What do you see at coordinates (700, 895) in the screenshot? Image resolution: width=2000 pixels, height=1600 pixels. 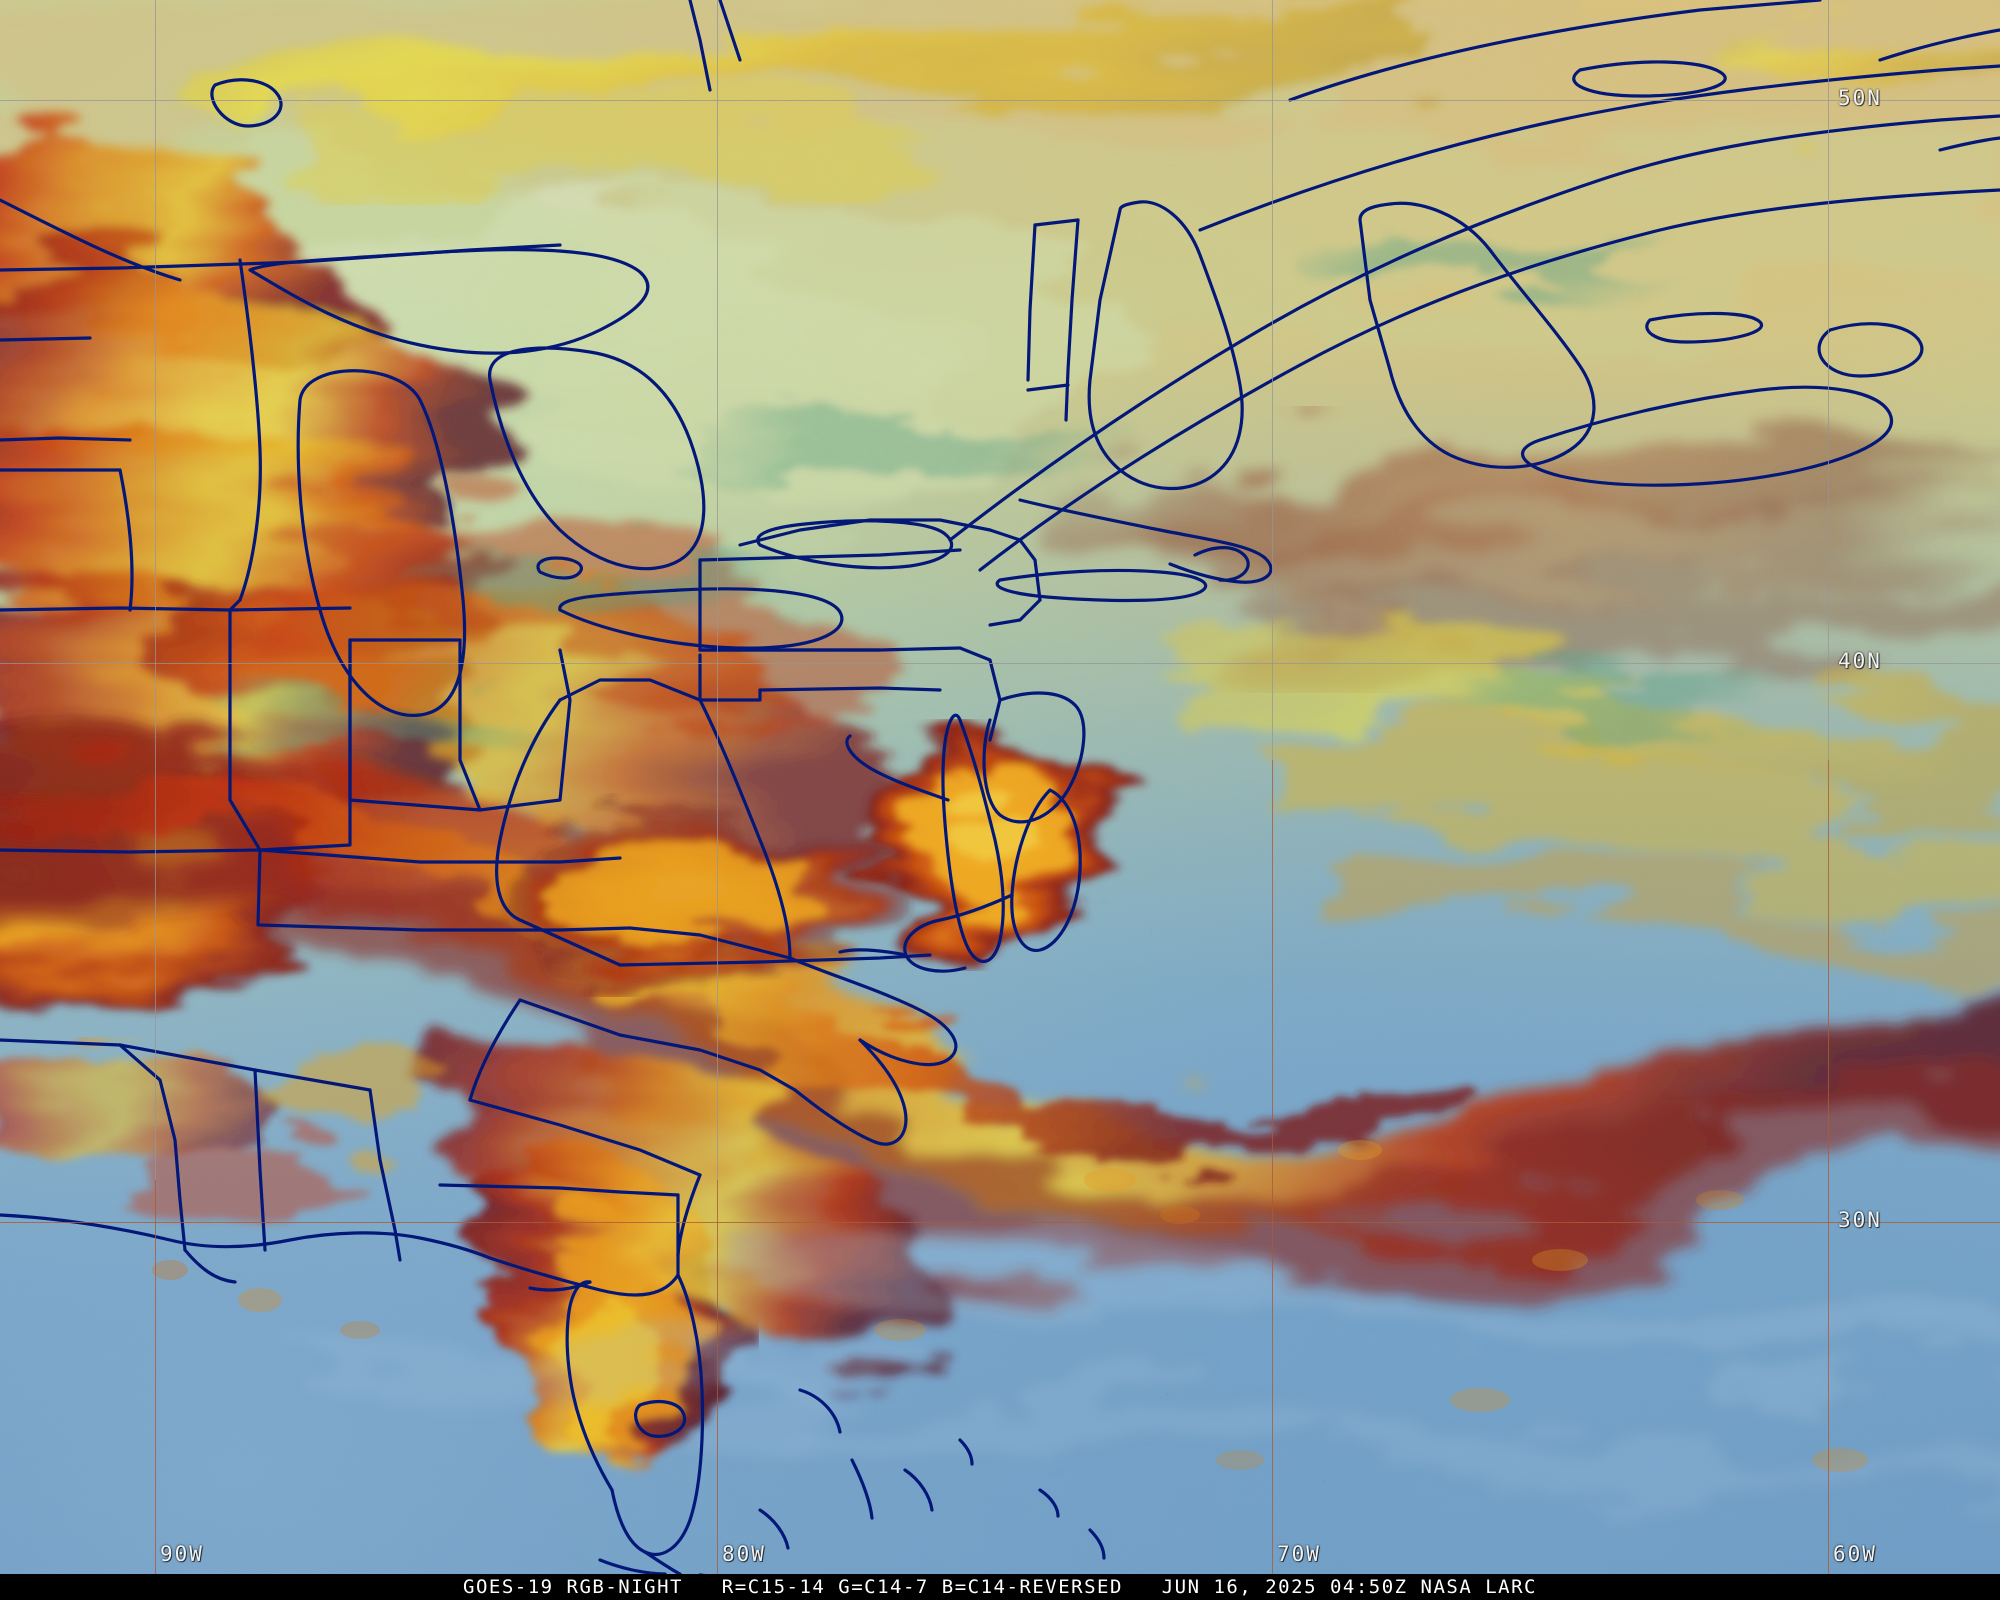 I see `fog-blob-virginia-inland` at bounding box center [700, 895].